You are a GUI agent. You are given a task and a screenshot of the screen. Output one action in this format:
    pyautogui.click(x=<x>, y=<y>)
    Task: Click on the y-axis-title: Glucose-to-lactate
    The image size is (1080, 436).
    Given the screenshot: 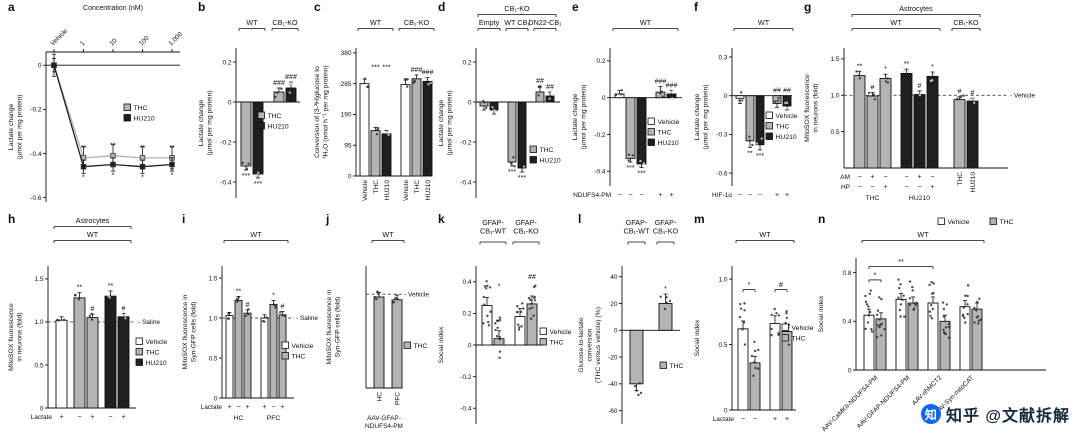 What is the action you would take?
    pyautogui.click(x=581, y=344)
    